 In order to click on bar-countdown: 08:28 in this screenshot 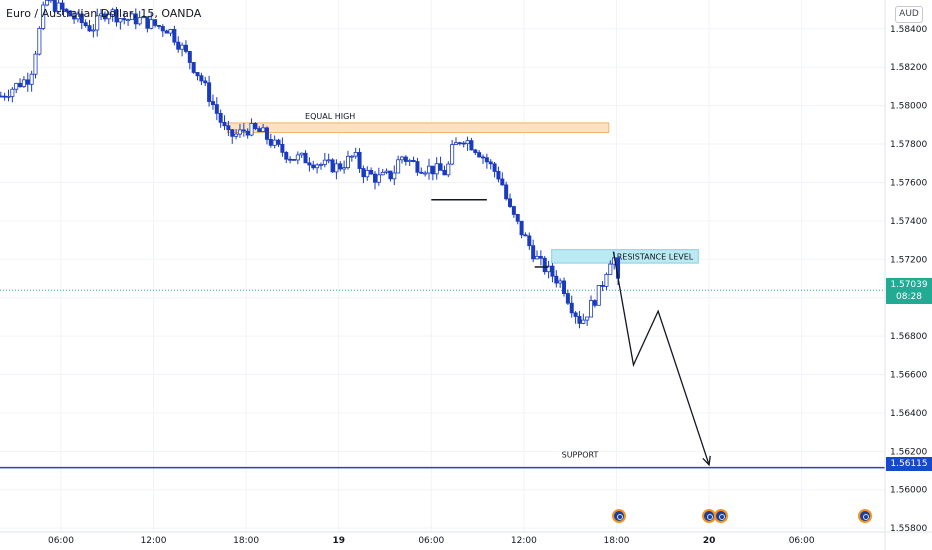, I will do `click(909, 297)`.